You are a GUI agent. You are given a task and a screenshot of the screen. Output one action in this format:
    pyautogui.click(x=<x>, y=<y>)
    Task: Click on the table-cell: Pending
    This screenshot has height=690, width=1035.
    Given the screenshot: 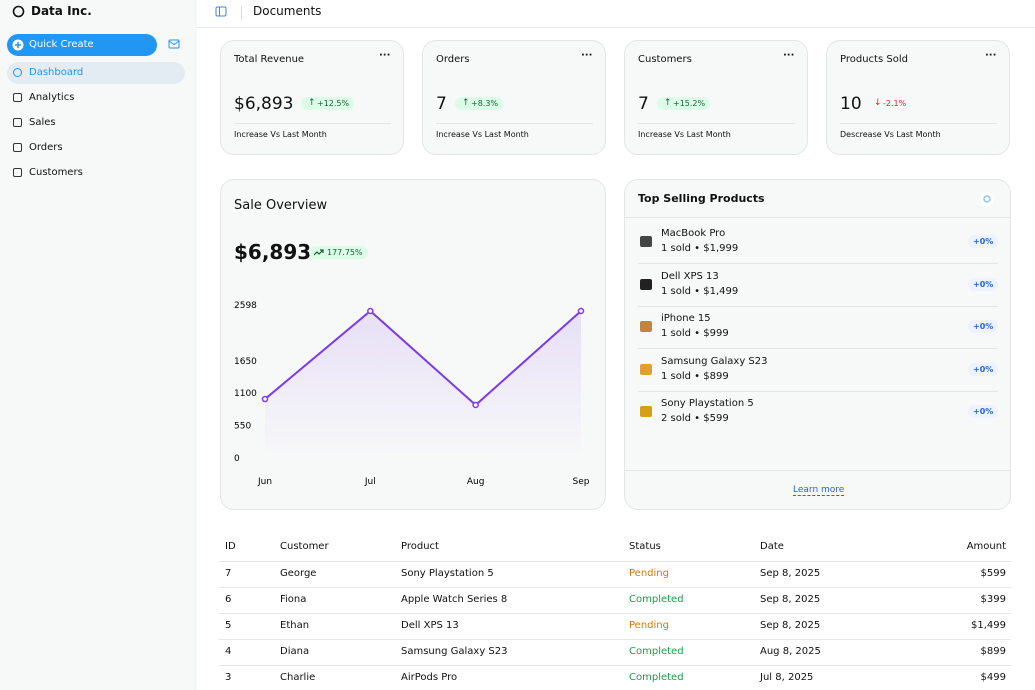 What is the action you would take?
    pyautogui.click(x=649, y=573)
    